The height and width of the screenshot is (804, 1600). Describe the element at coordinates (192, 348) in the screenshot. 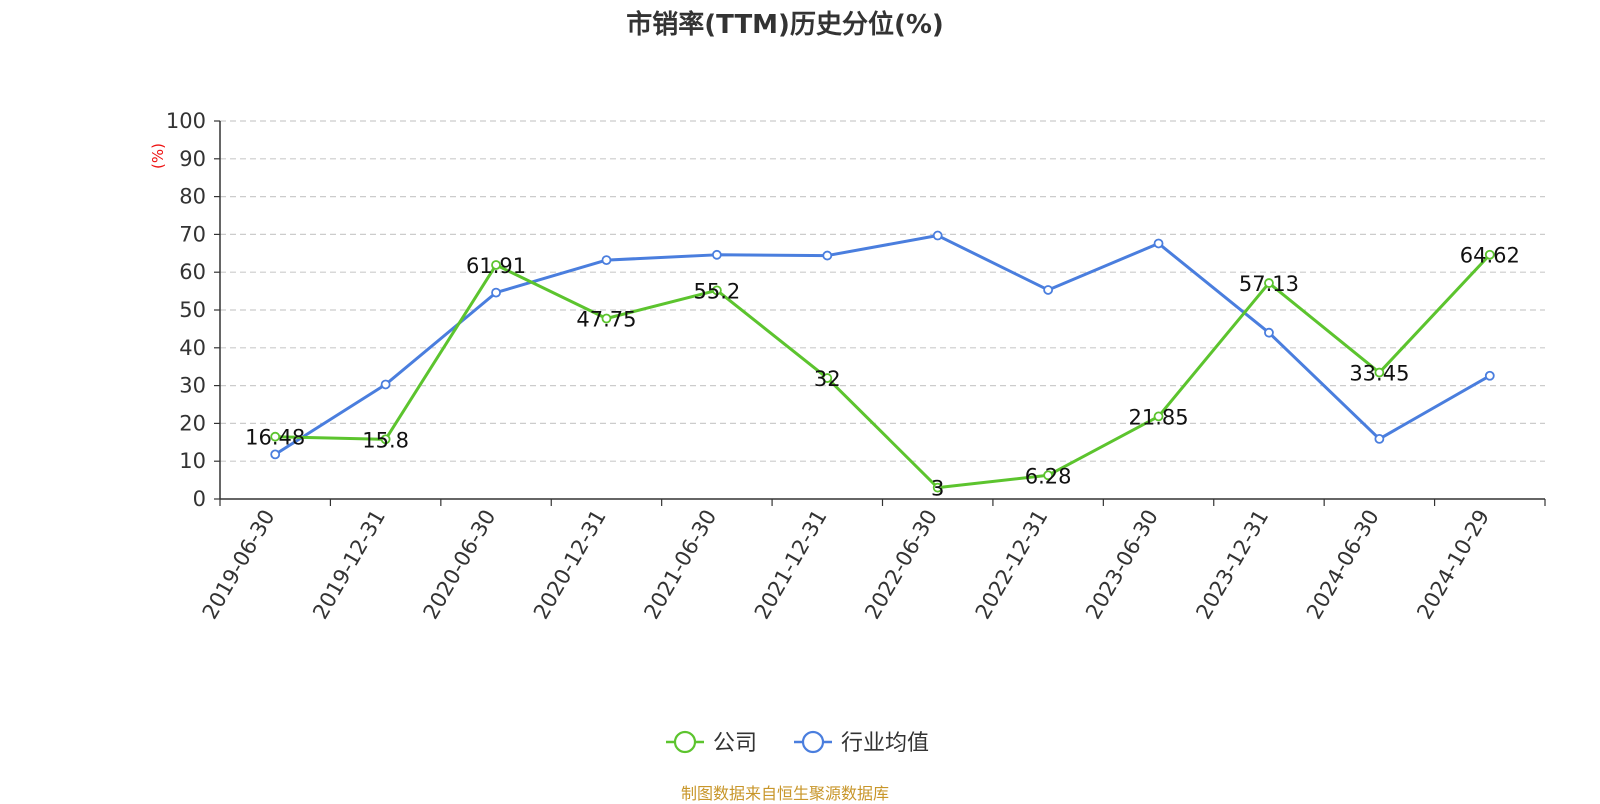

I see `y-tick-label: 40` at that location.